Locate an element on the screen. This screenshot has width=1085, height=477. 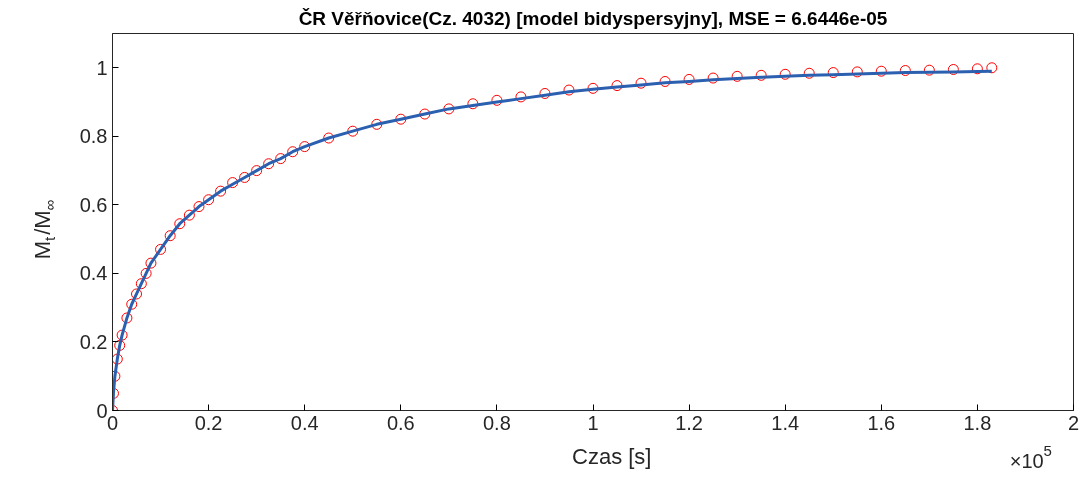
y-tick-label: 1 is located at coordinates (102, 67).